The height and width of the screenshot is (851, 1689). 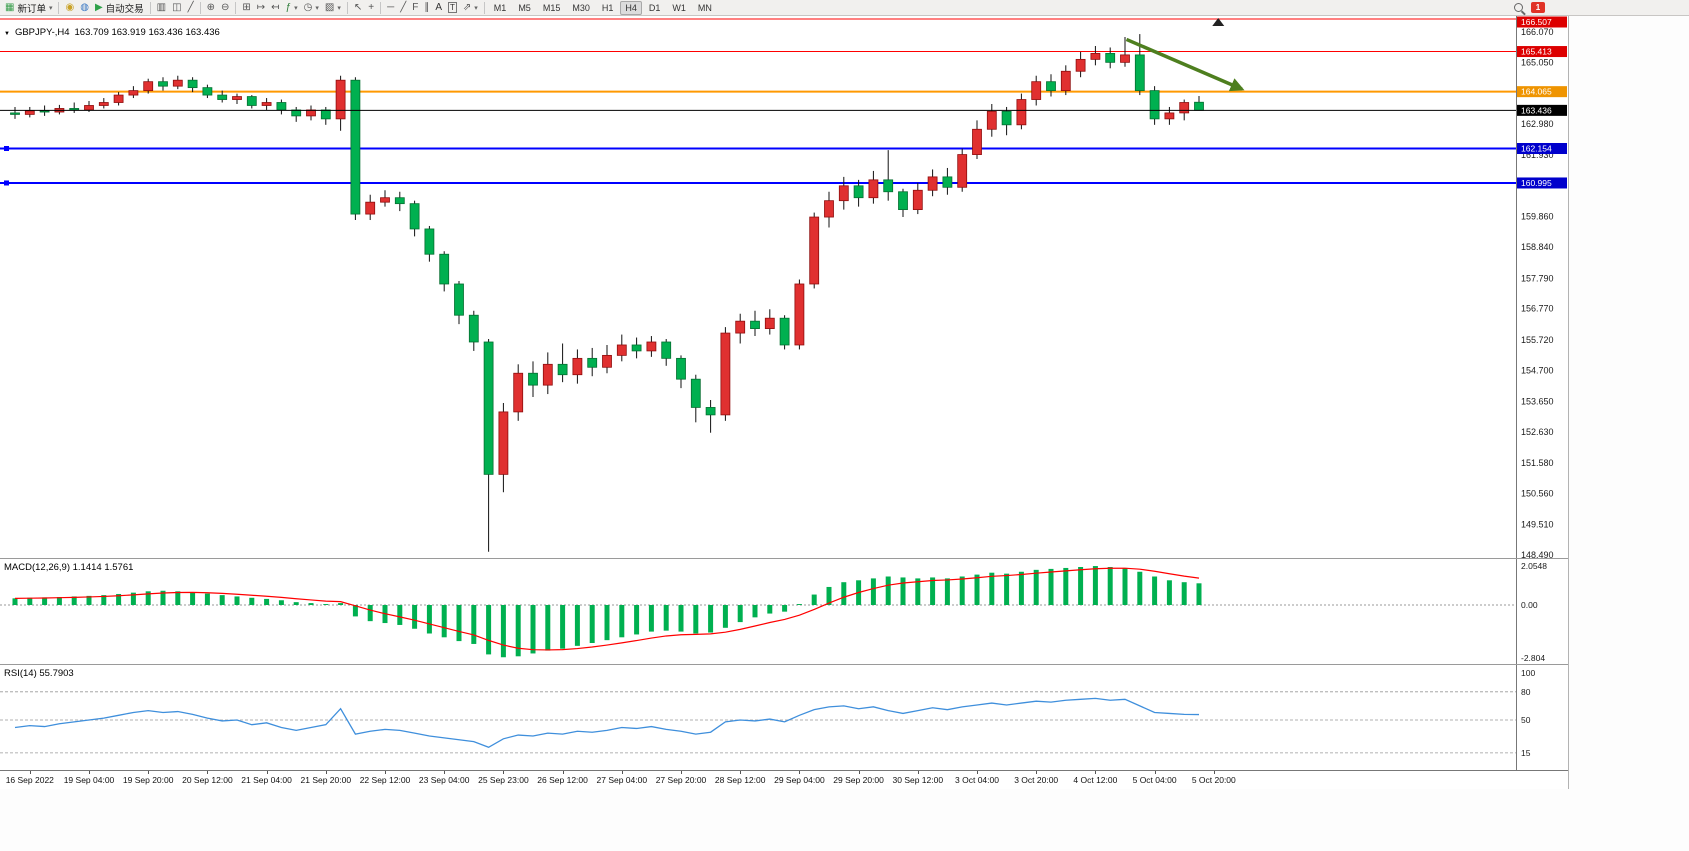 I want to click on text-label-button: T, so click(x=452, y=8).